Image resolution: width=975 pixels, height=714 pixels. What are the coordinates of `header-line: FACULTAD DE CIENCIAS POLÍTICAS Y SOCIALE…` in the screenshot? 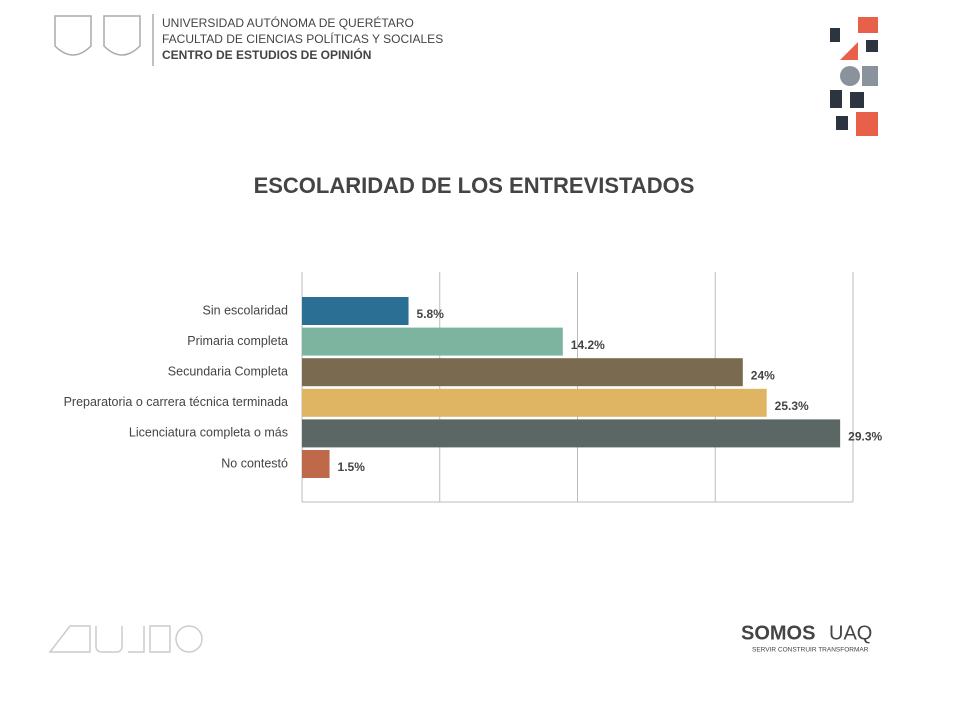 It's located at (302, 38).